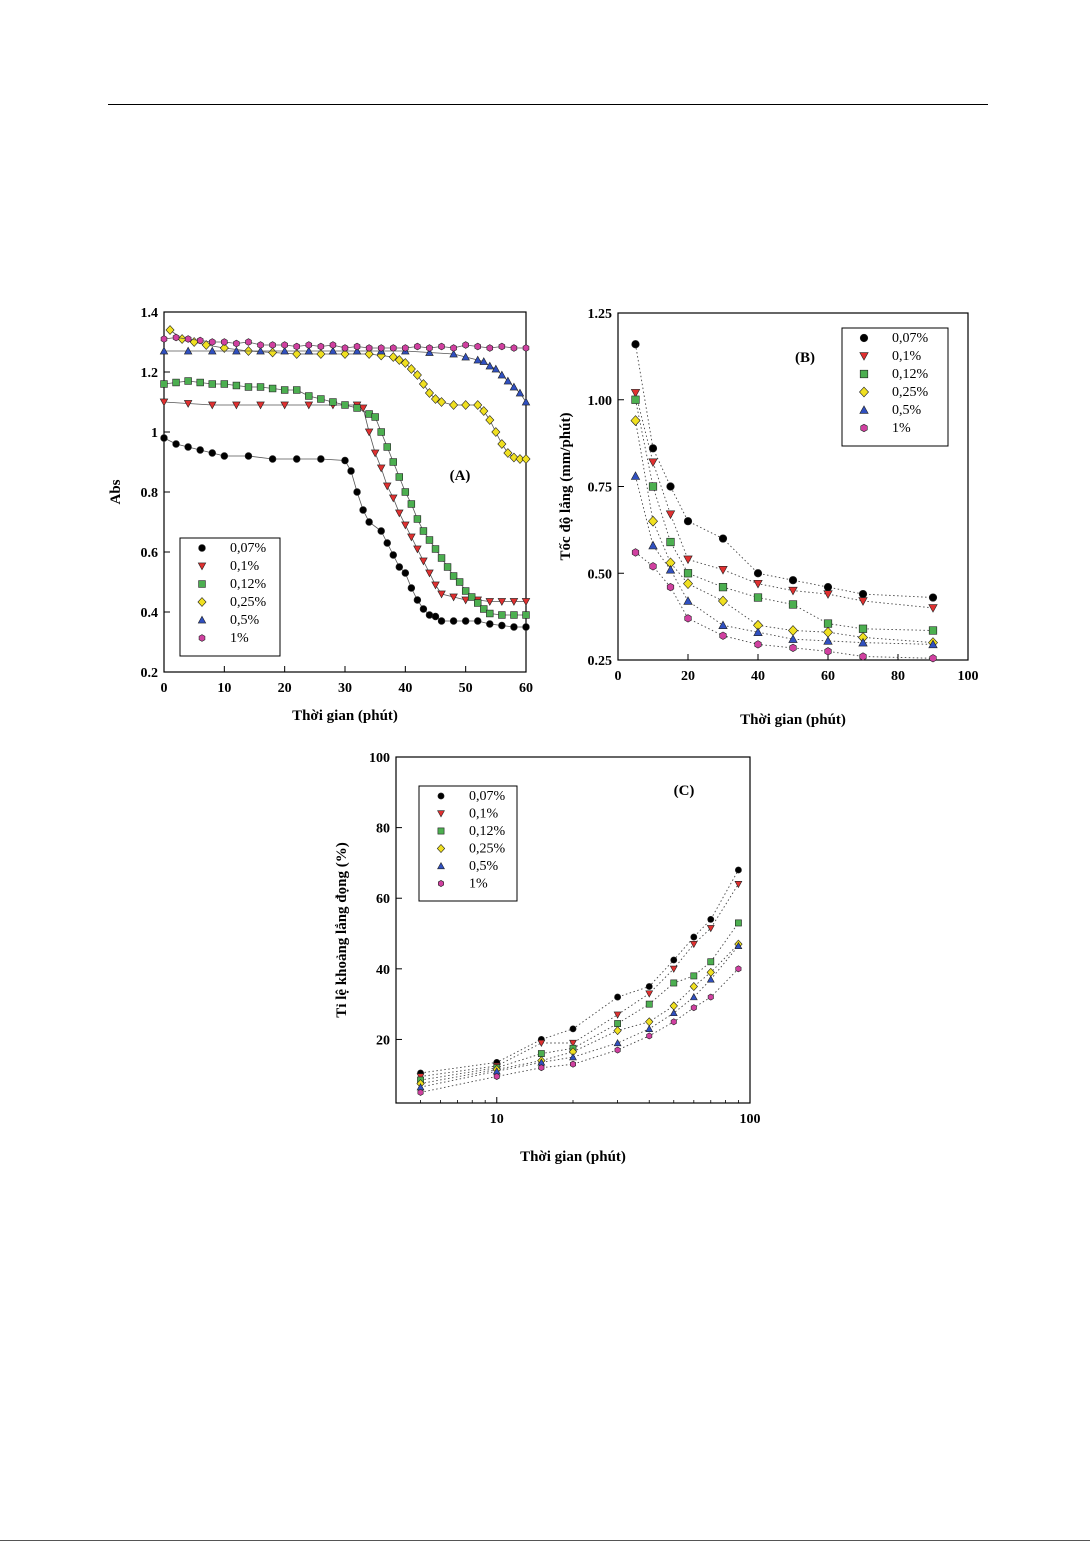 This screenshot has width=1090, height=1543. Describe the element at coordinates (526, 688) in the screenshot. I see `x-tick-label: 60` at that location.